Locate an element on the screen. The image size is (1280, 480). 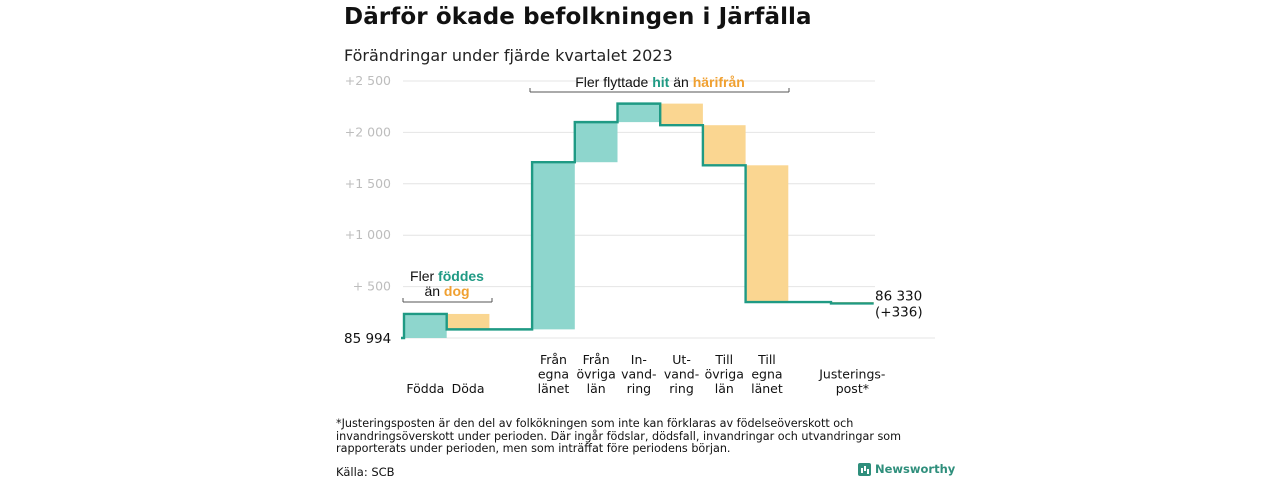
annotation-highlight-teal: föddes is located at coordinates (461, 276).